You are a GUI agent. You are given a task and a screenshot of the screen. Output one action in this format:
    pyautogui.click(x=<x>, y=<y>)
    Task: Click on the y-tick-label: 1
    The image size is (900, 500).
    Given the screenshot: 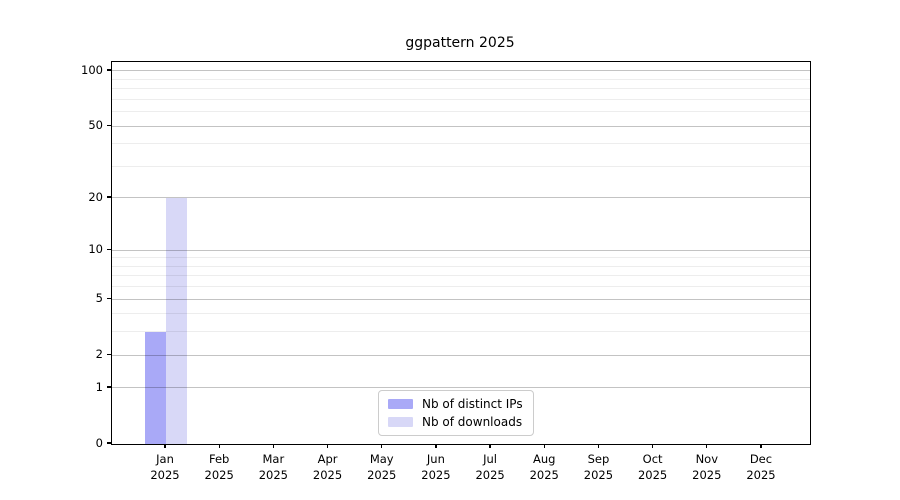 What is the action you would take?
    pyautogui.click(x=99, y=386)
    